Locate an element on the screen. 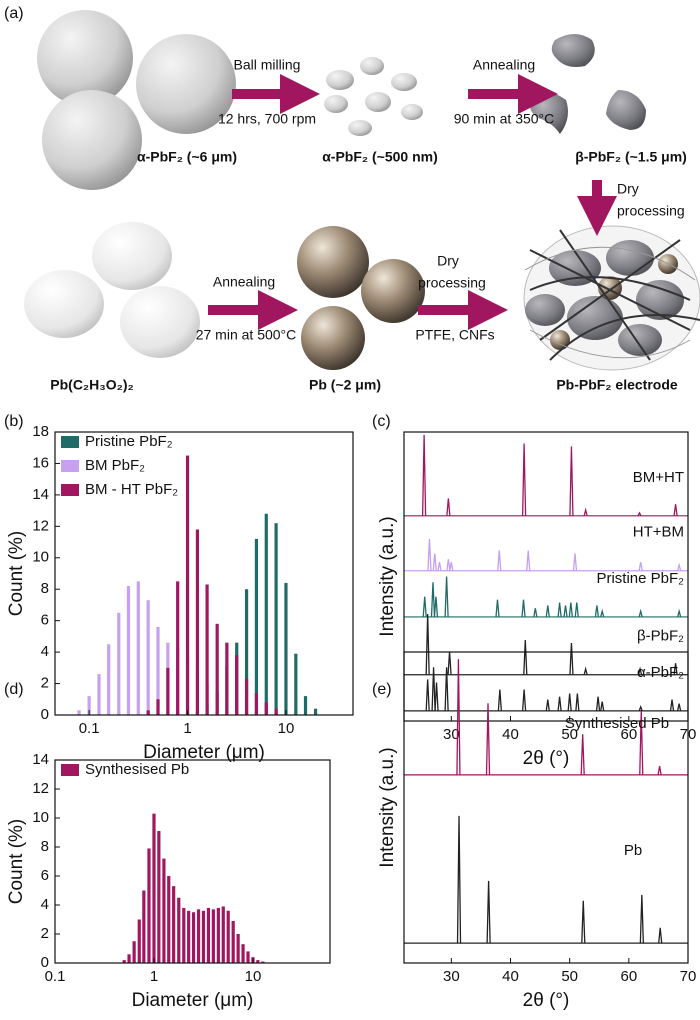 This screenshot has width=700, height=1020. y-tick-label: 12 is located at coordinates (40, 525).